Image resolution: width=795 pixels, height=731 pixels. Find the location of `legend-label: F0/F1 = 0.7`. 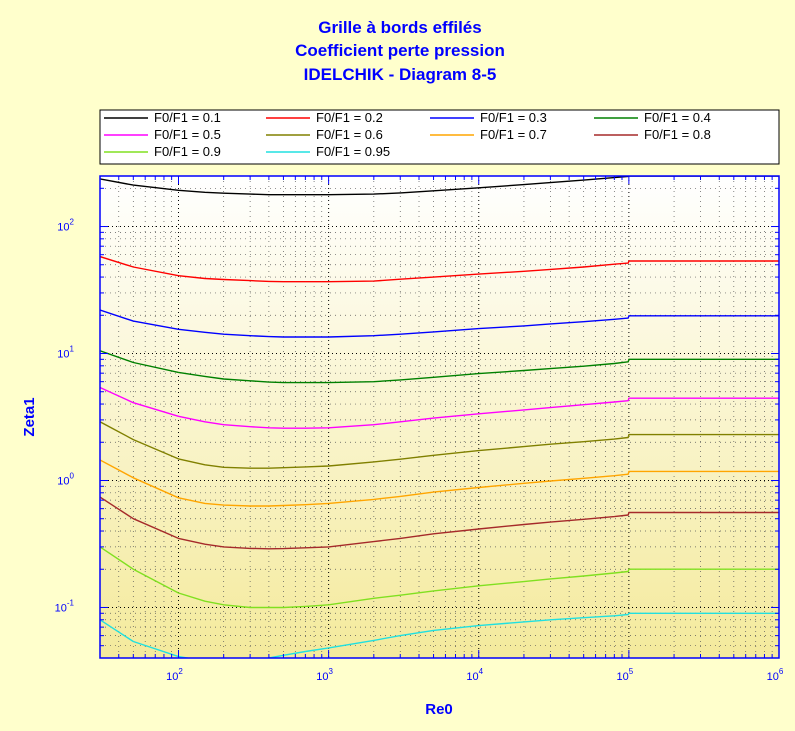

legend-label: F0/F1 = 0.7 is located at coordinates (513, 134).